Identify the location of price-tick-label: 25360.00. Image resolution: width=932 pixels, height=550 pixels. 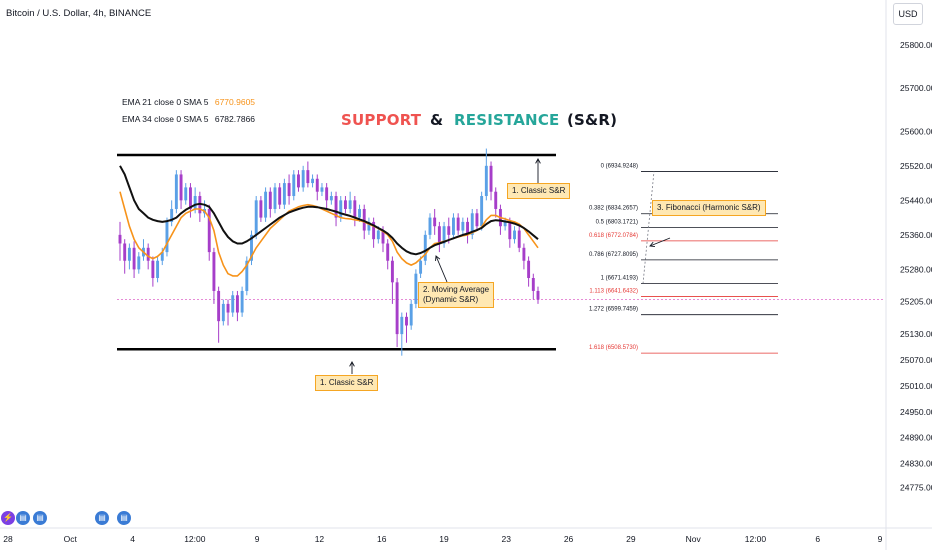
(916, 235).